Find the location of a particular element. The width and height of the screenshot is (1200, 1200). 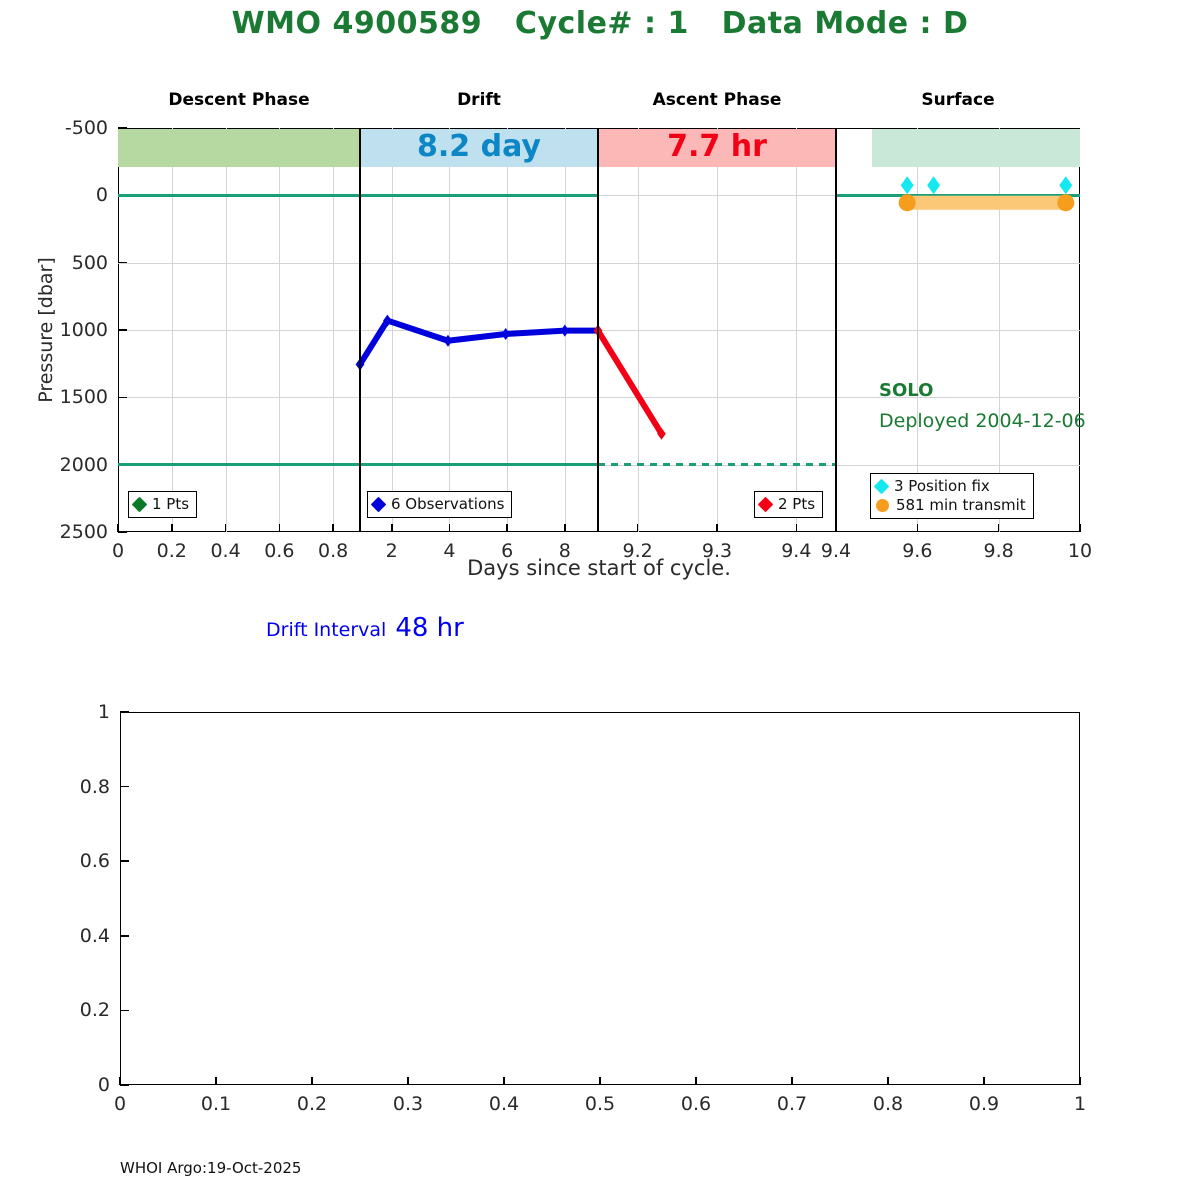

x-tick-label: 2 is located at coordinates (391, 551).